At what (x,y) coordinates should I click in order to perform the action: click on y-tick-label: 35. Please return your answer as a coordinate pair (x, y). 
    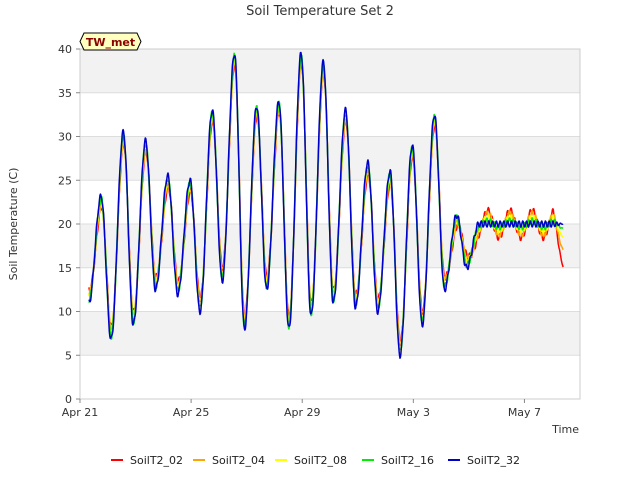
    Looking at the image, I should click on (65, 93).